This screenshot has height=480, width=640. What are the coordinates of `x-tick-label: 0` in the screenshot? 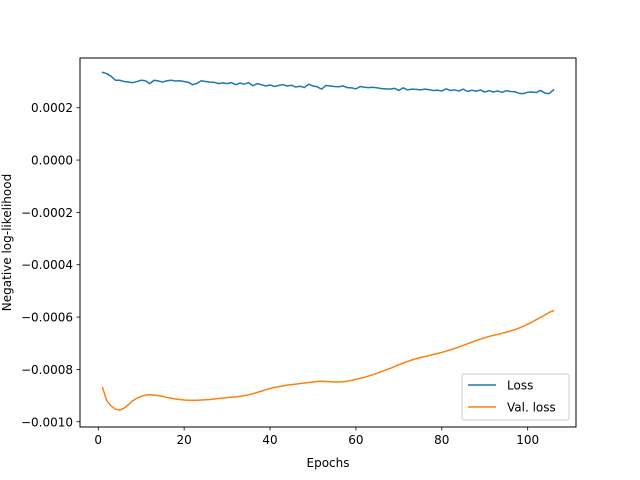 It's located at (98, 440).